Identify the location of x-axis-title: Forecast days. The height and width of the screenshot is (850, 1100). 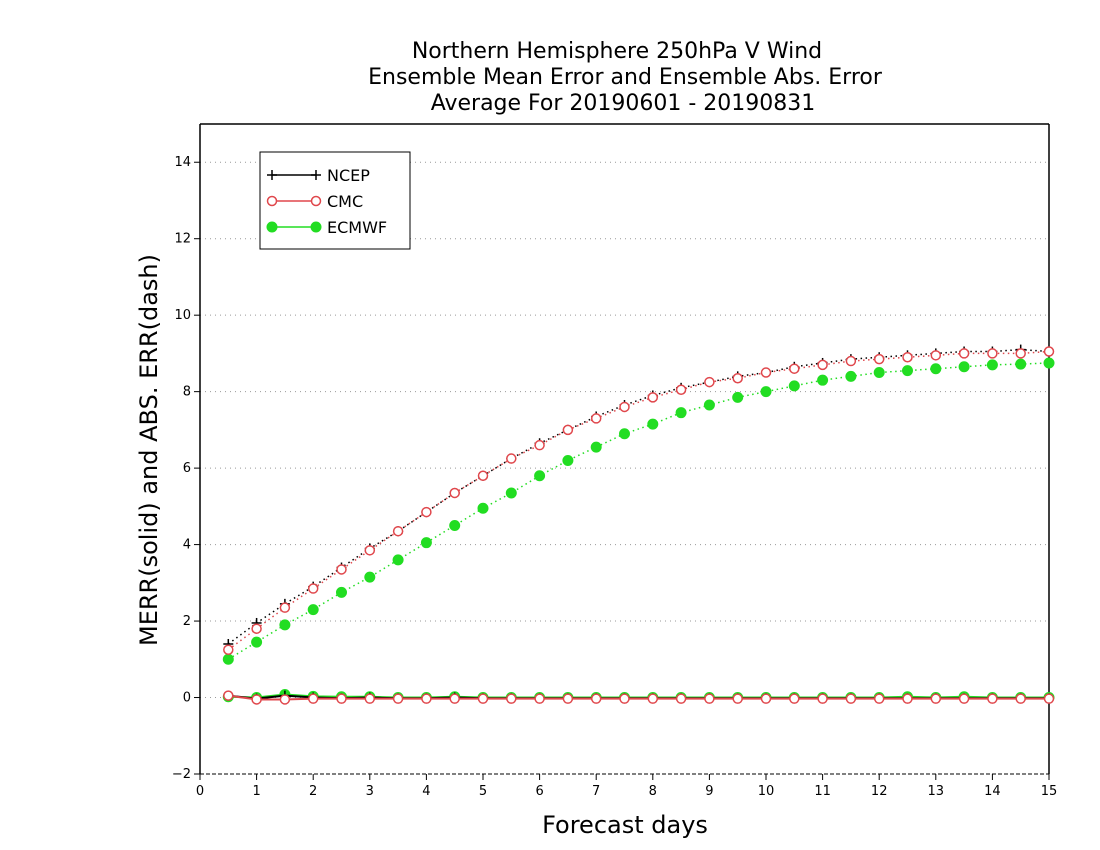
(625, 825).